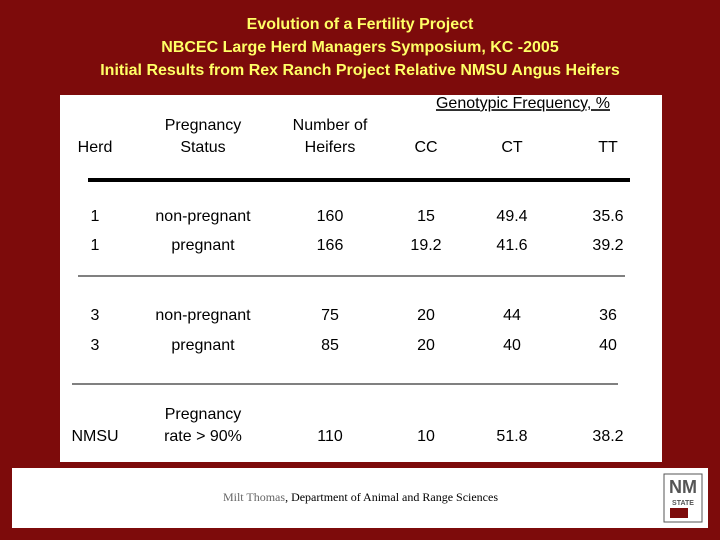 This screenshot has width=720, height=540. I want to click on cell: 166, so click(330, 245).